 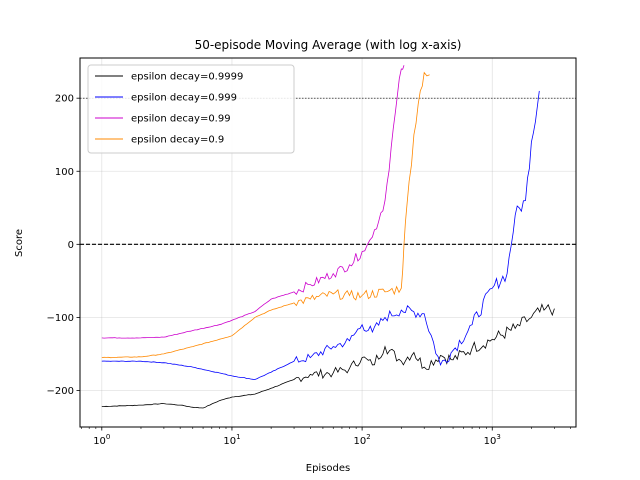 What do you see at coordinates (63, 245) in the screenshot?
I see `y-axis: −200 −100 0 100 200` at bounding box center [63, 245].